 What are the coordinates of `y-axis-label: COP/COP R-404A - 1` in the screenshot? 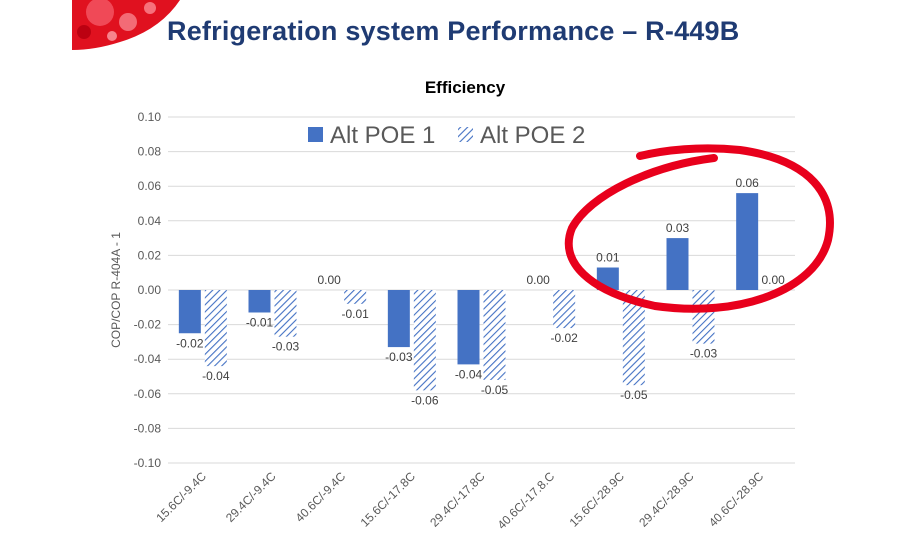 It's located at (116, 290).